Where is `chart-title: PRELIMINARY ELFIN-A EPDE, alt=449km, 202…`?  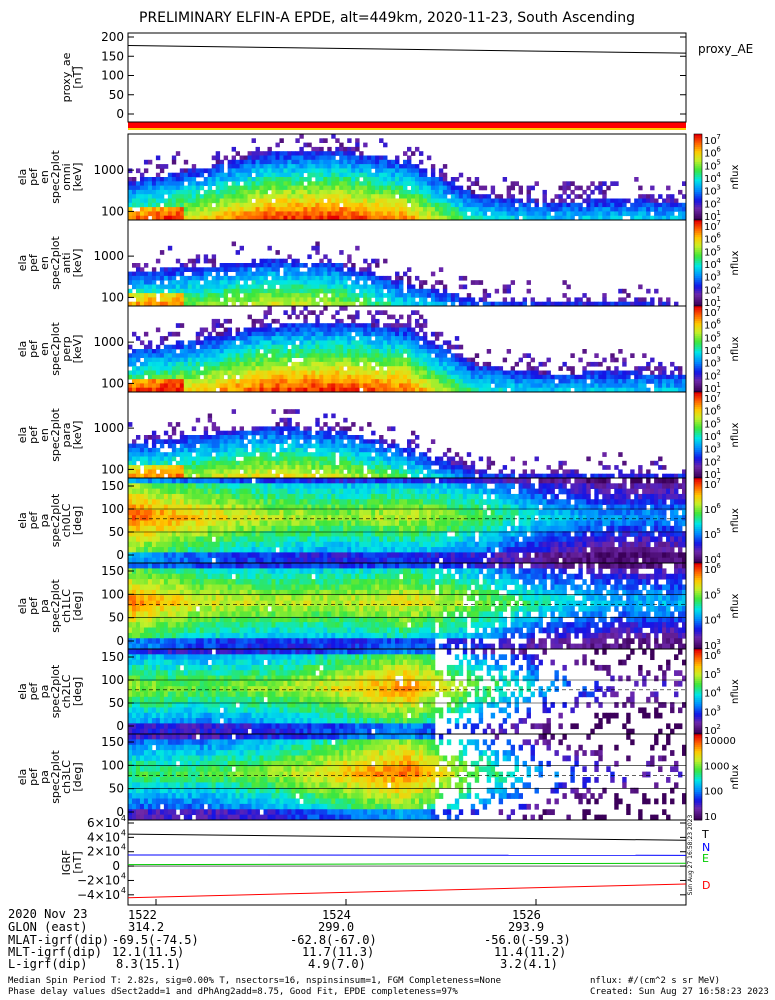
chart-title: PRELIMINARY ELFIN-A EPDE, alt=449km, 202… is located at coordinates (387, 18).